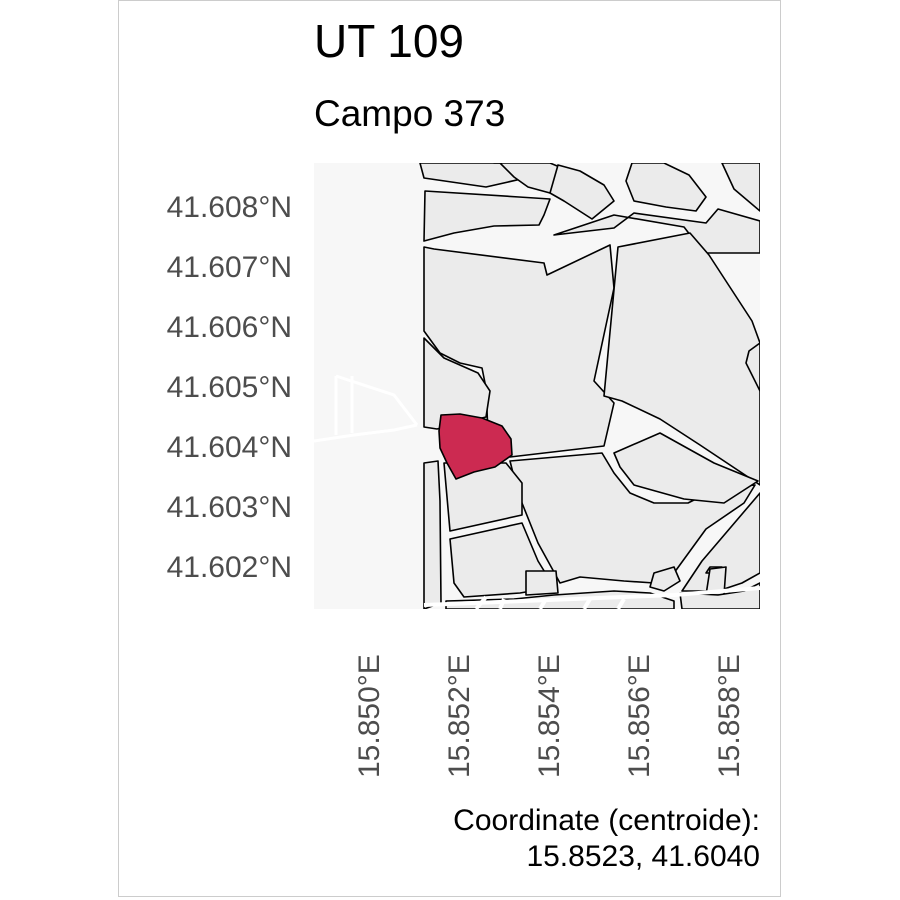 This screenshot has width=900, height=900. I want to click on x-tick-label: 15.856°E, so click(639, 716).